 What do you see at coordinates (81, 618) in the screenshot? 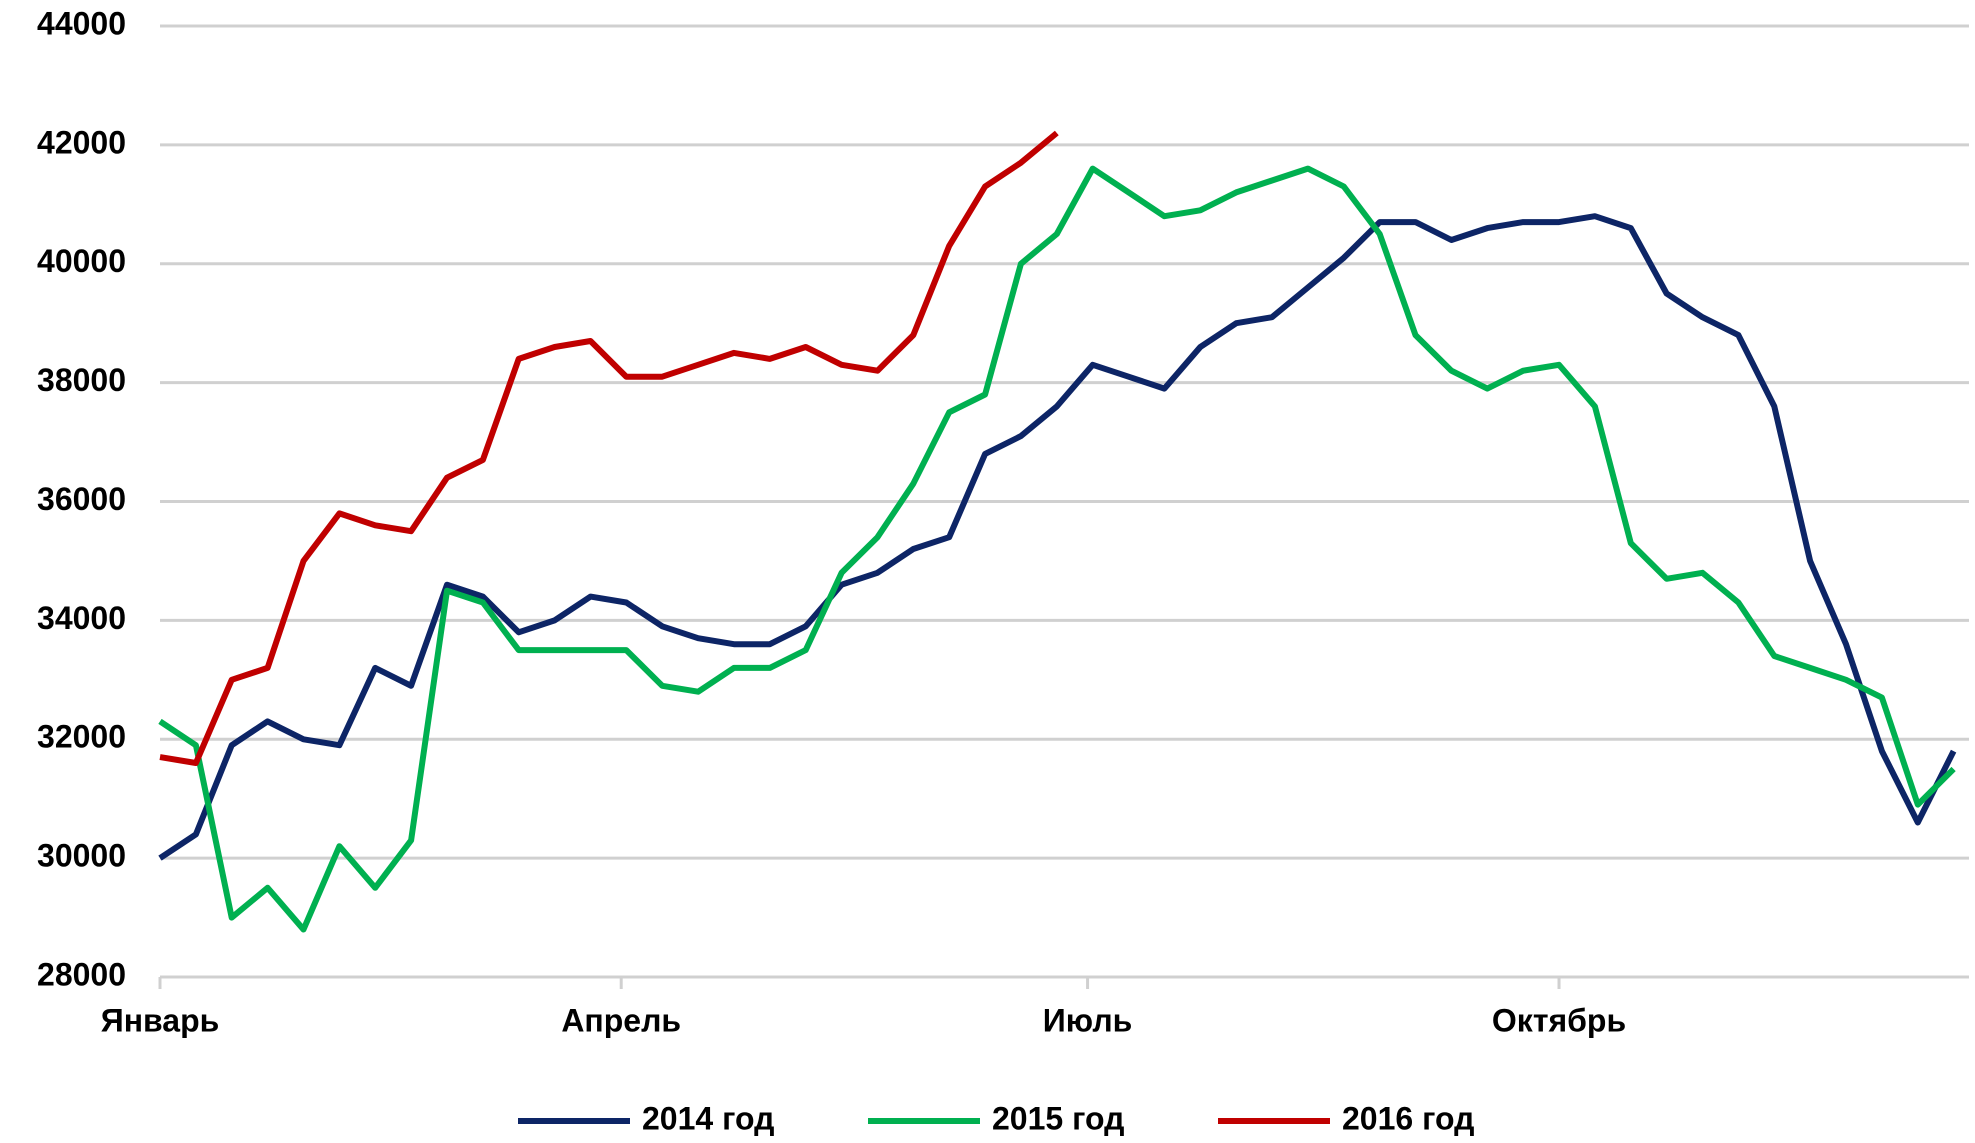
I see `y-tick-label: 34000` at bounding box center [81, 618].